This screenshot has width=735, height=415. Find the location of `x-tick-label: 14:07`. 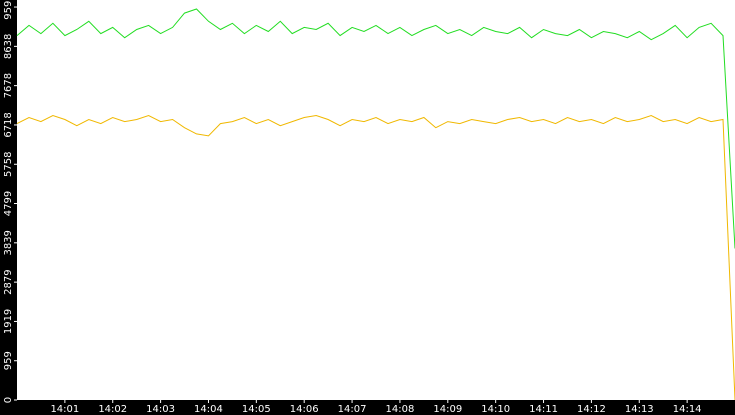

x-tick-label: 14:07 is located at coordinates (352, 409).